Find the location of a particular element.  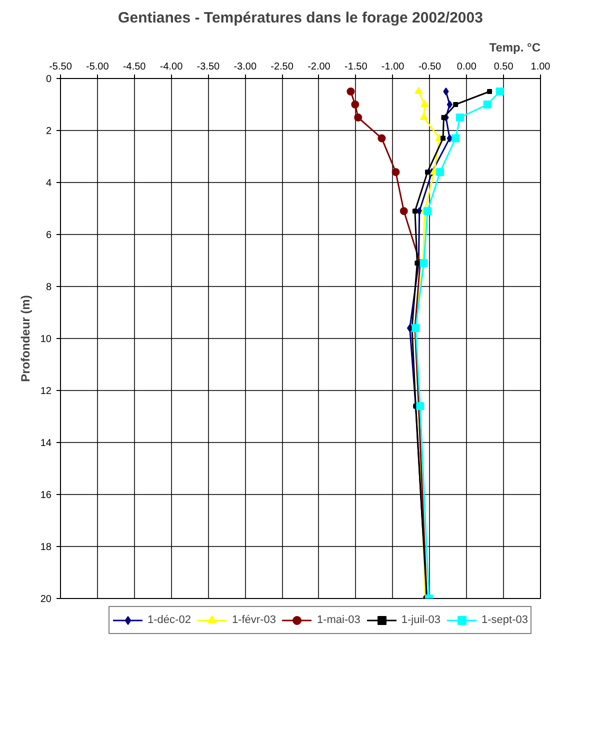

x-tick-label: -1.00 is located at coordinates (393, 67).